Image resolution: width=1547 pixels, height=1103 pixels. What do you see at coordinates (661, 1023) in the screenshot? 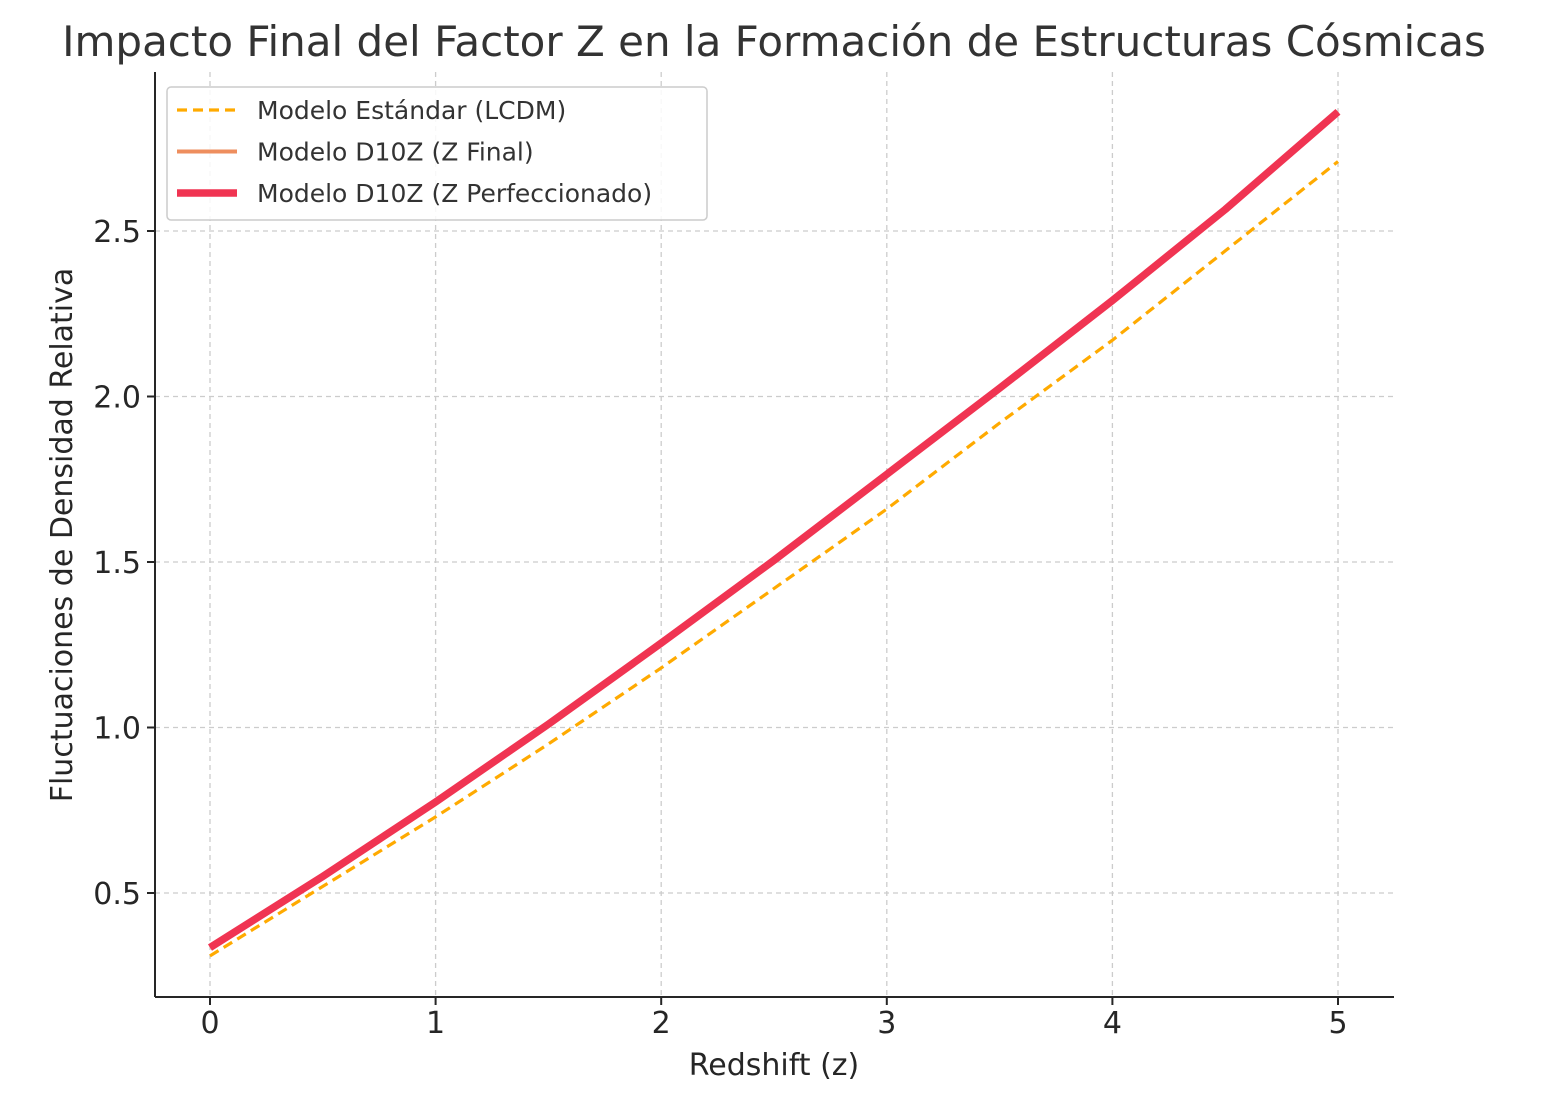
I see `x-tick-label: 2` at bounding box center [661, 1023].